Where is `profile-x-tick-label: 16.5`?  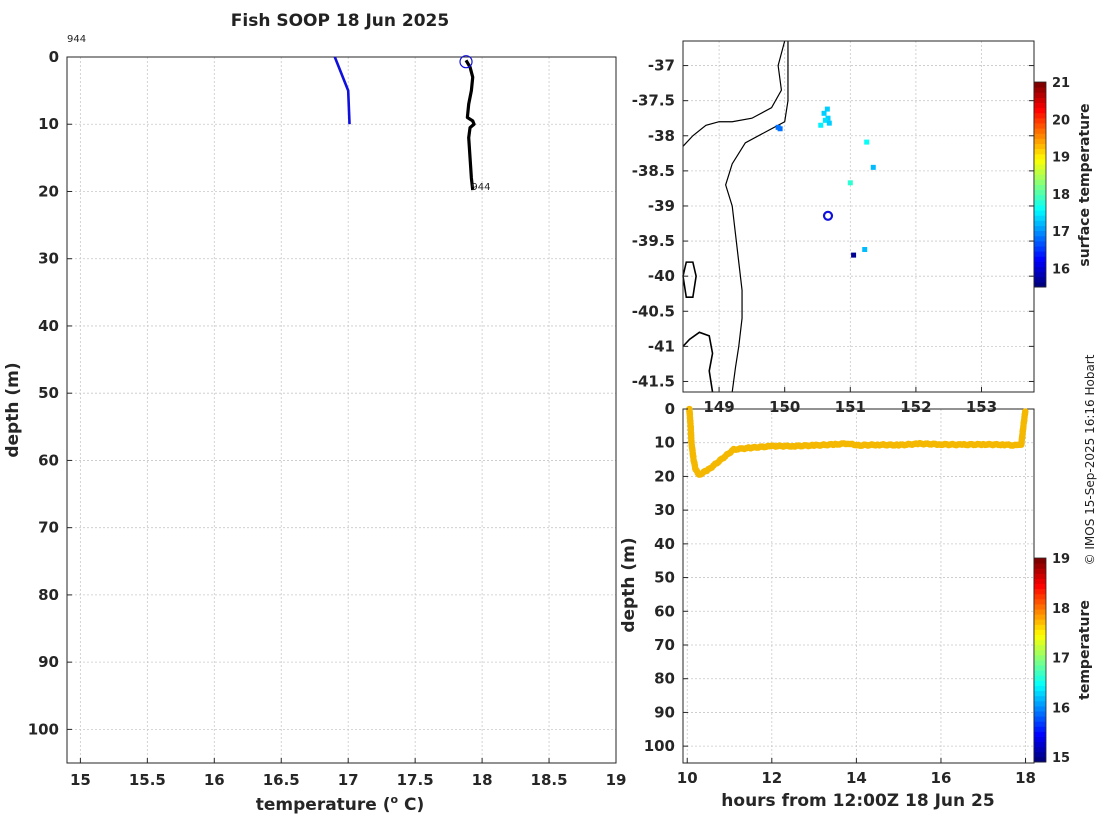
profile-x-tick-label: 16.5 is located at coordinates (281, 780).